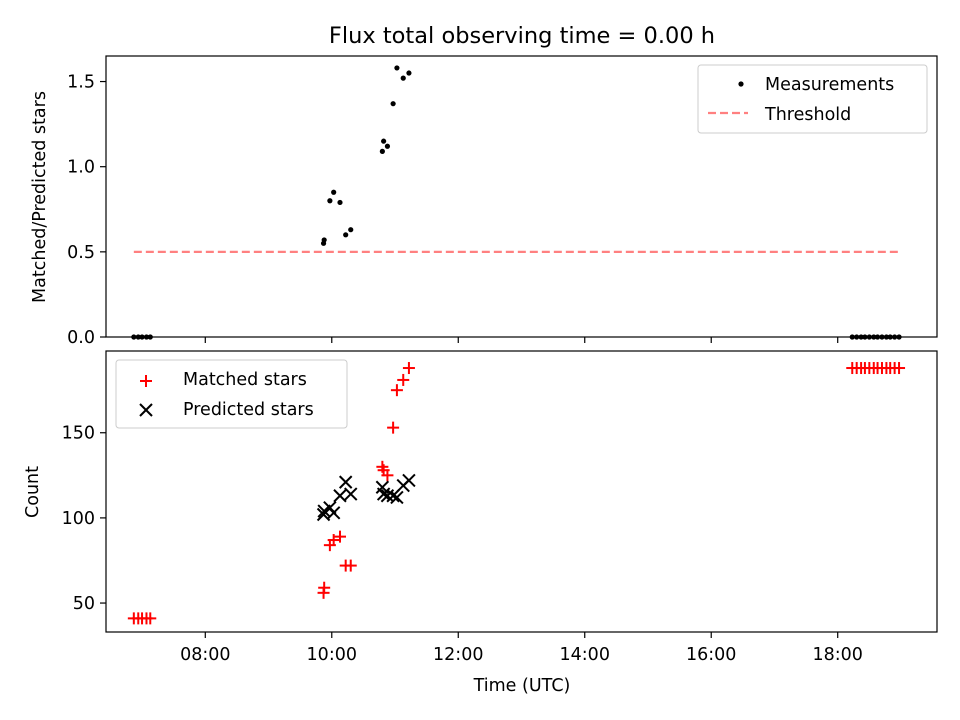 The width and height of the screenshot is (960, 720). Describe the element at coordinates (585, 655) in the screenshot. I see `x-tick-label: 14:00` at that location.